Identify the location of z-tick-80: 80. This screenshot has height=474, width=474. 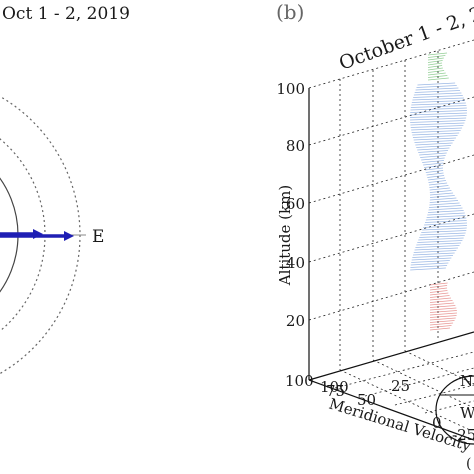
(295, 146).